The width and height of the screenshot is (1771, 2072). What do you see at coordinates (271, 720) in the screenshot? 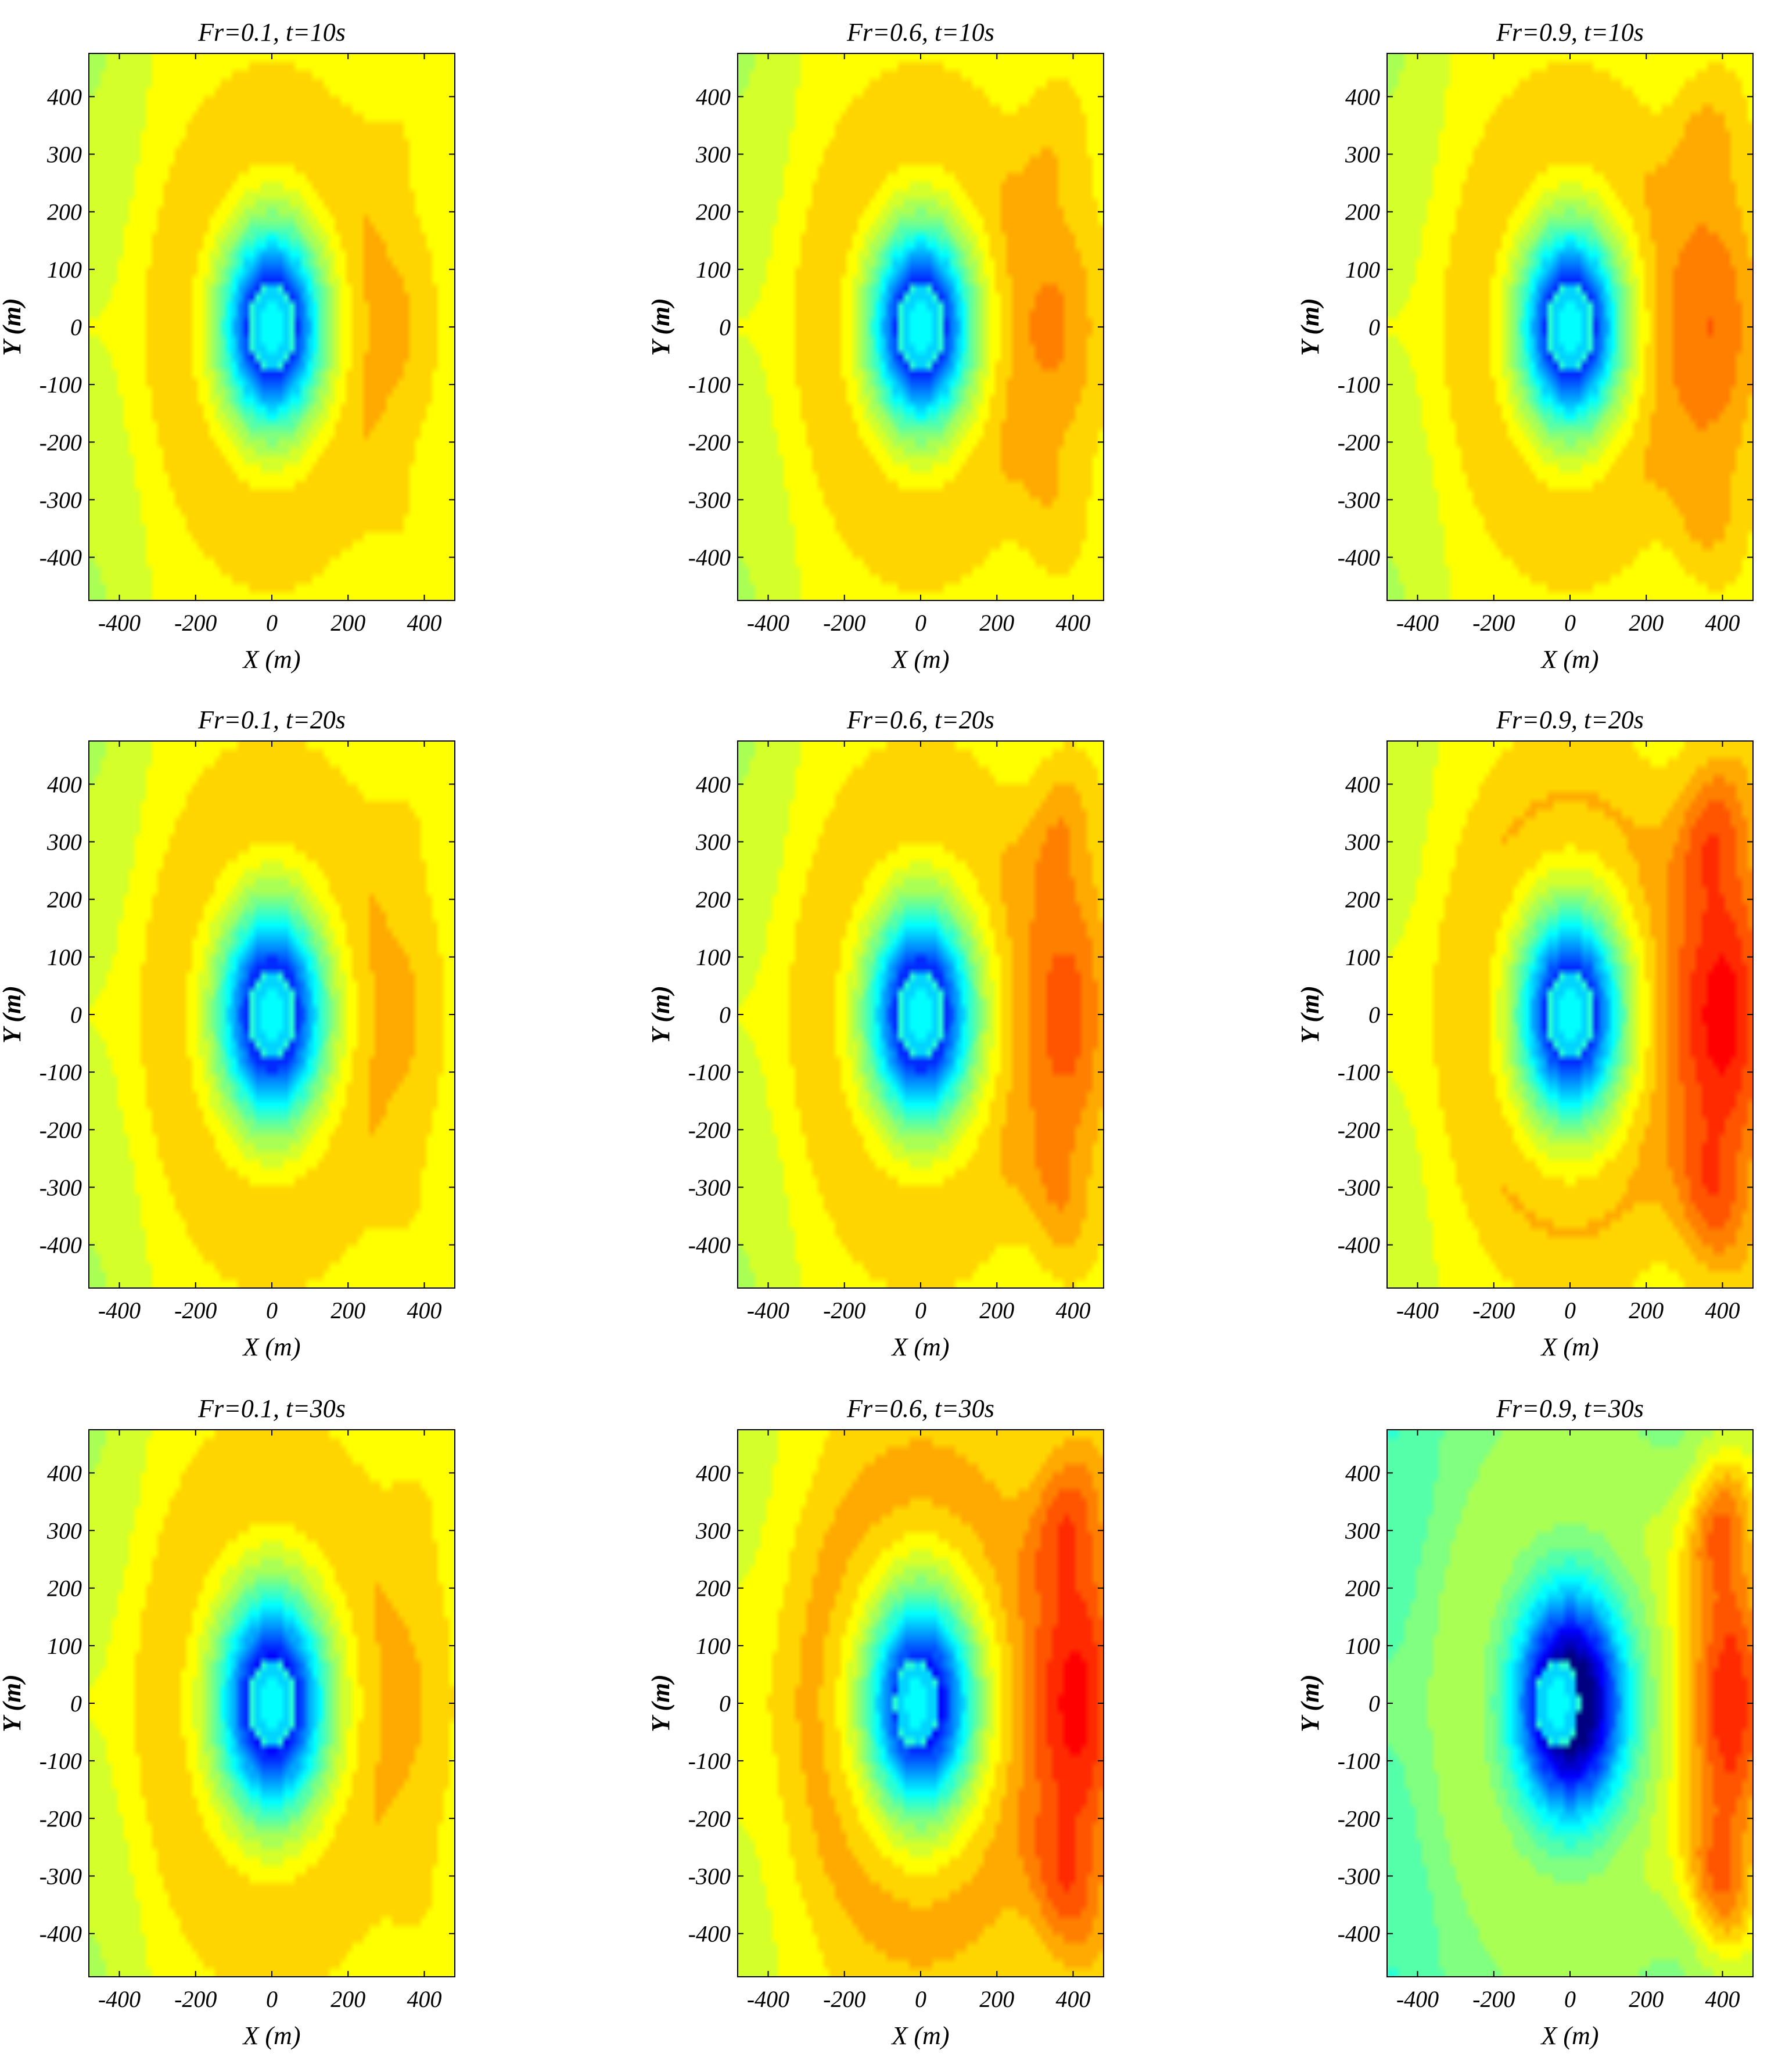
I see `subplot-title: Fr=0.1, t=20s` at bounding box center [271, 720].